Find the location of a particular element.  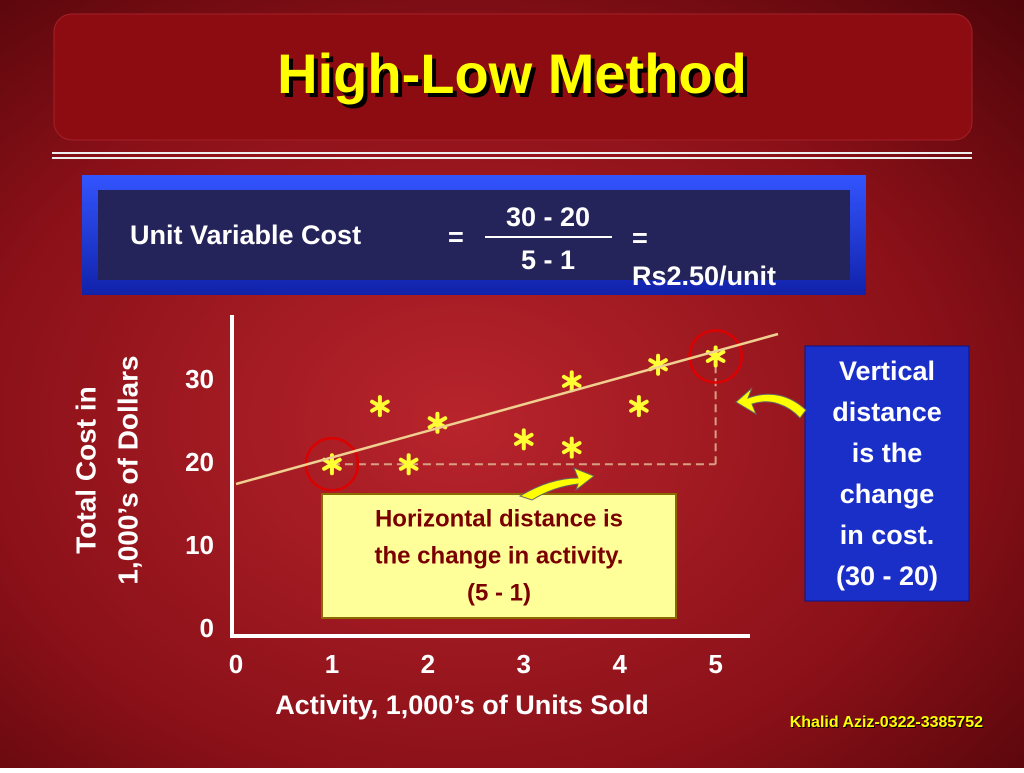

vertical-callout-text: (30 - 20) is located at coordinates (887, 576).